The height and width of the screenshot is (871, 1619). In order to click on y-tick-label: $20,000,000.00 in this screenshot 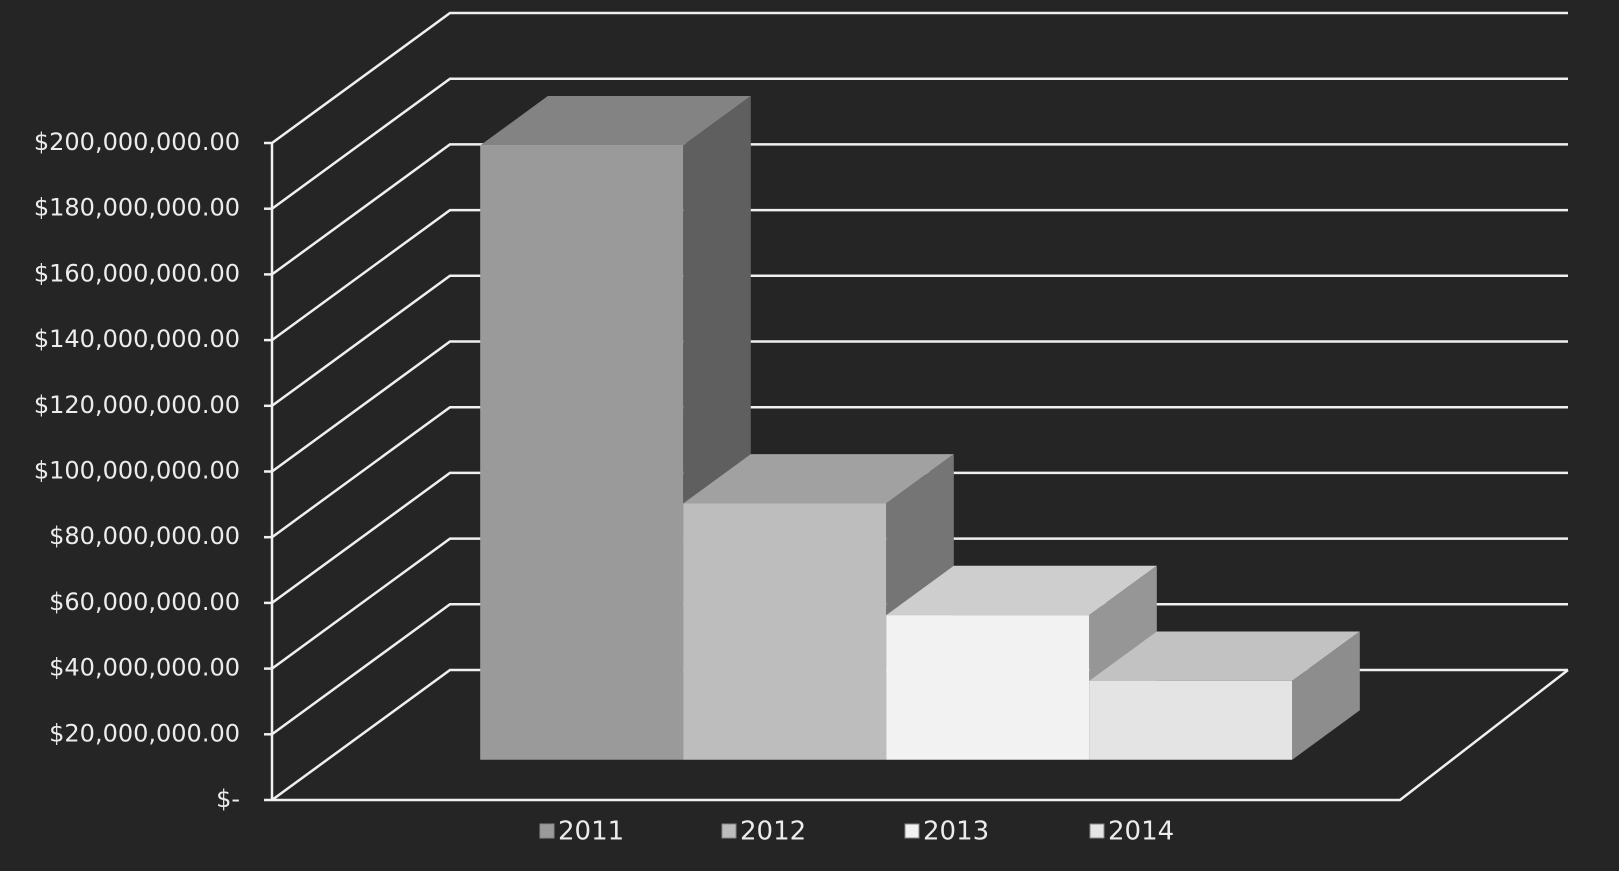, I will do `click(144, 733)`.